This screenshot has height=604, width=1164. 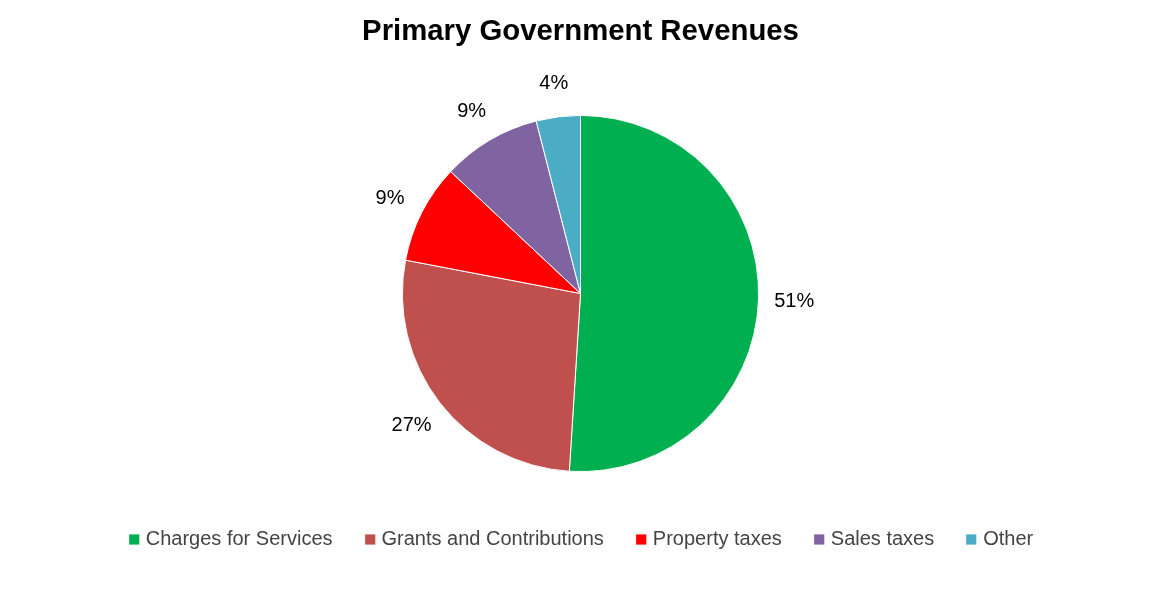 I want to click on legend-label: Property taxes, so click(x=717, y=538).